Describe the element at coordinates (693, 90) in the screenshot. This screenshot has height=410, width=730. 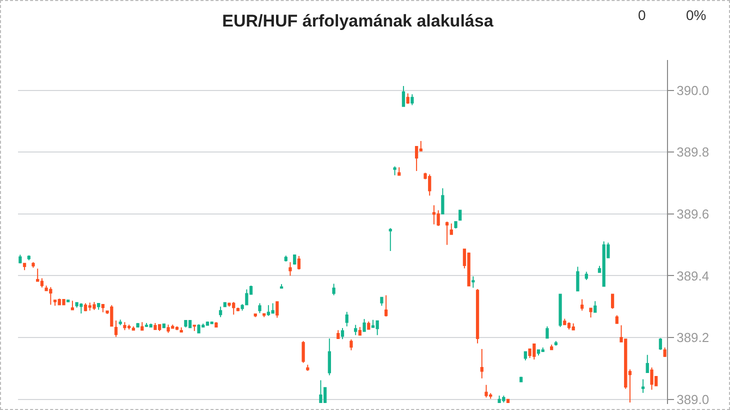
I see `y-tick-label: 390.0` at that location.